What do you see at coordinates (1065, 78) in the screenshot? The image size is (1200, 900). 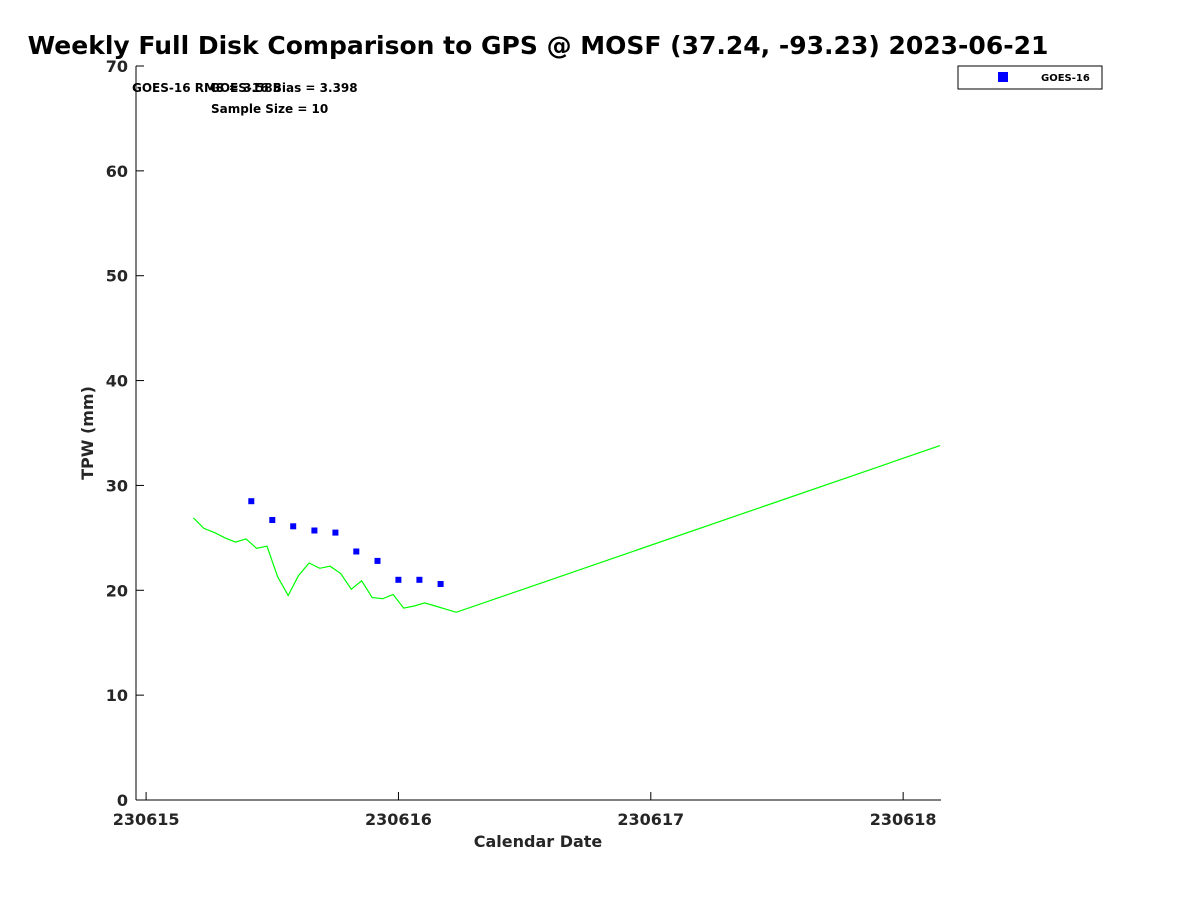 I see `legend-label-goes-16: GOES-16` at bounding box center [1065, 78].